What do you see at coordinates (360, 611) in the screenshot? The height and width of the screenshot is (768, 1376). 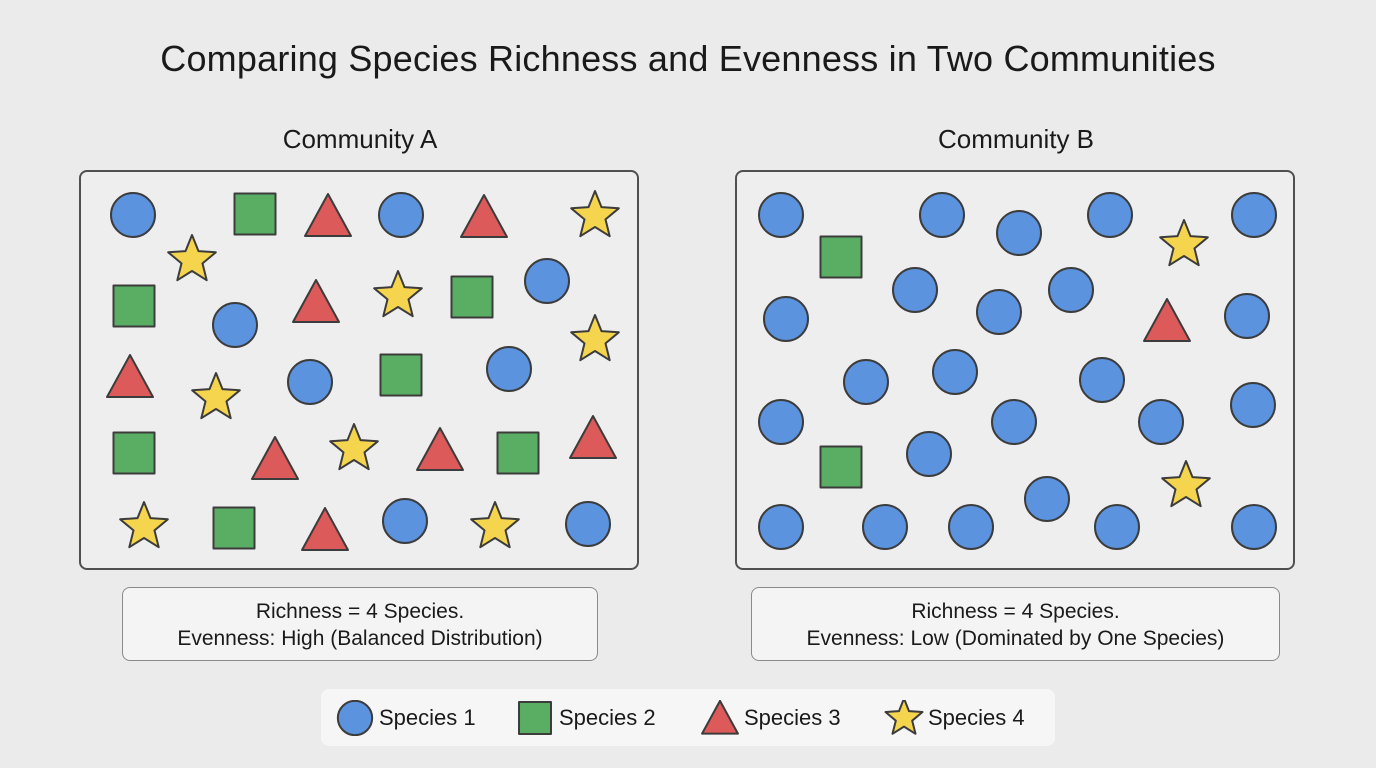 I see `community-a-richness: Richness = 4 Species.` at bounding box center [360, 611].